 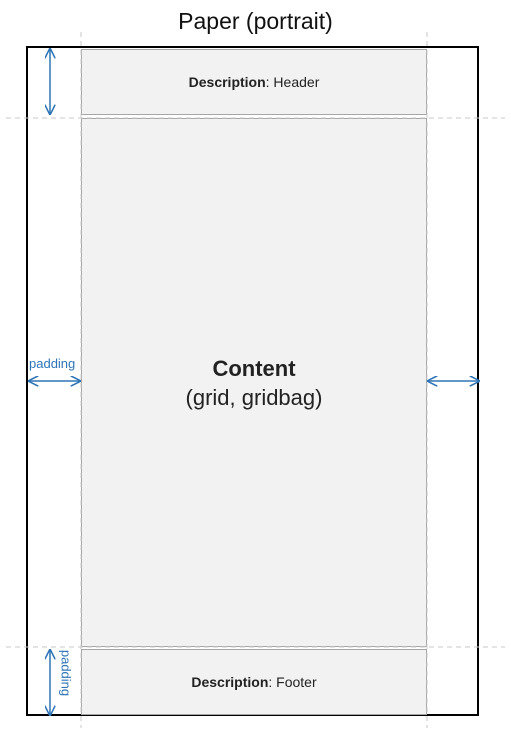 I want to click on footer-label: Description, so click(x=230, y=682).